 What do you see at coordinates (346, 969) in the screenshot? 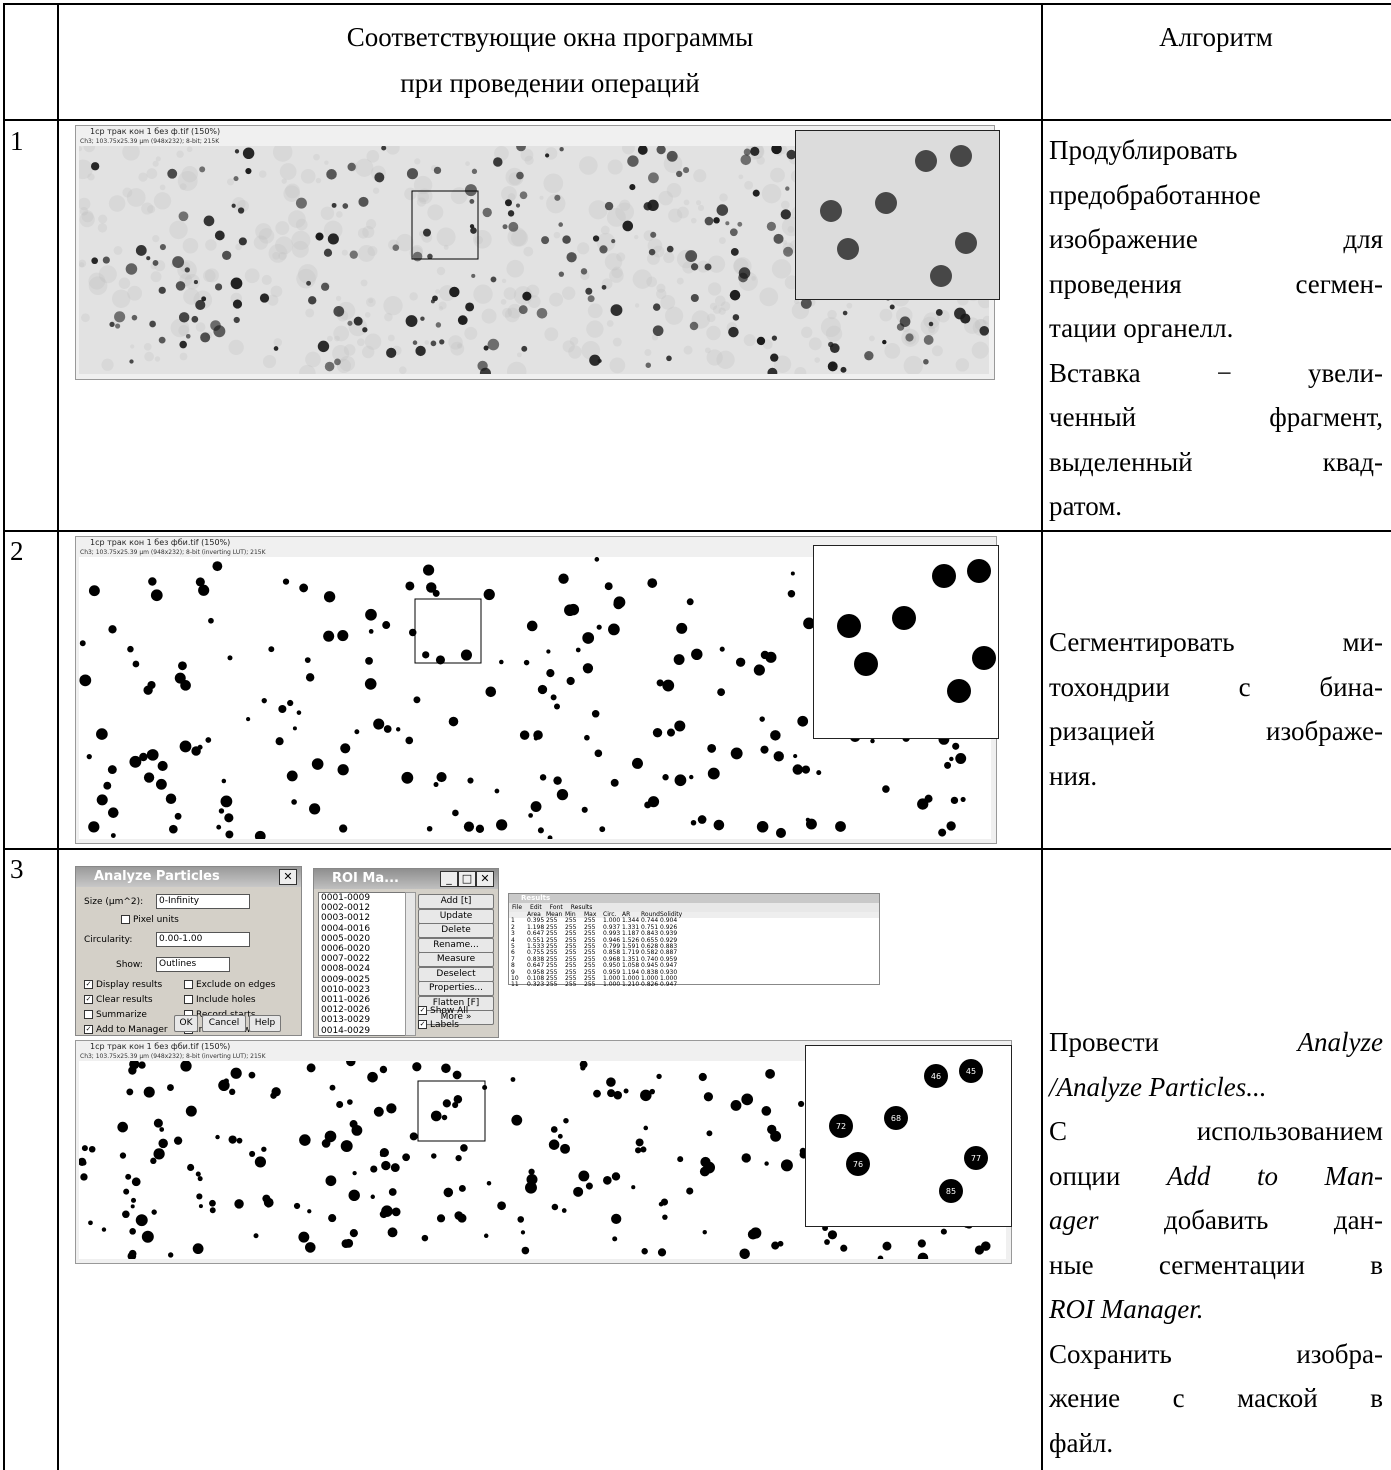
I see `roi-item: 0008-0024` at bounding box center [346, 969].